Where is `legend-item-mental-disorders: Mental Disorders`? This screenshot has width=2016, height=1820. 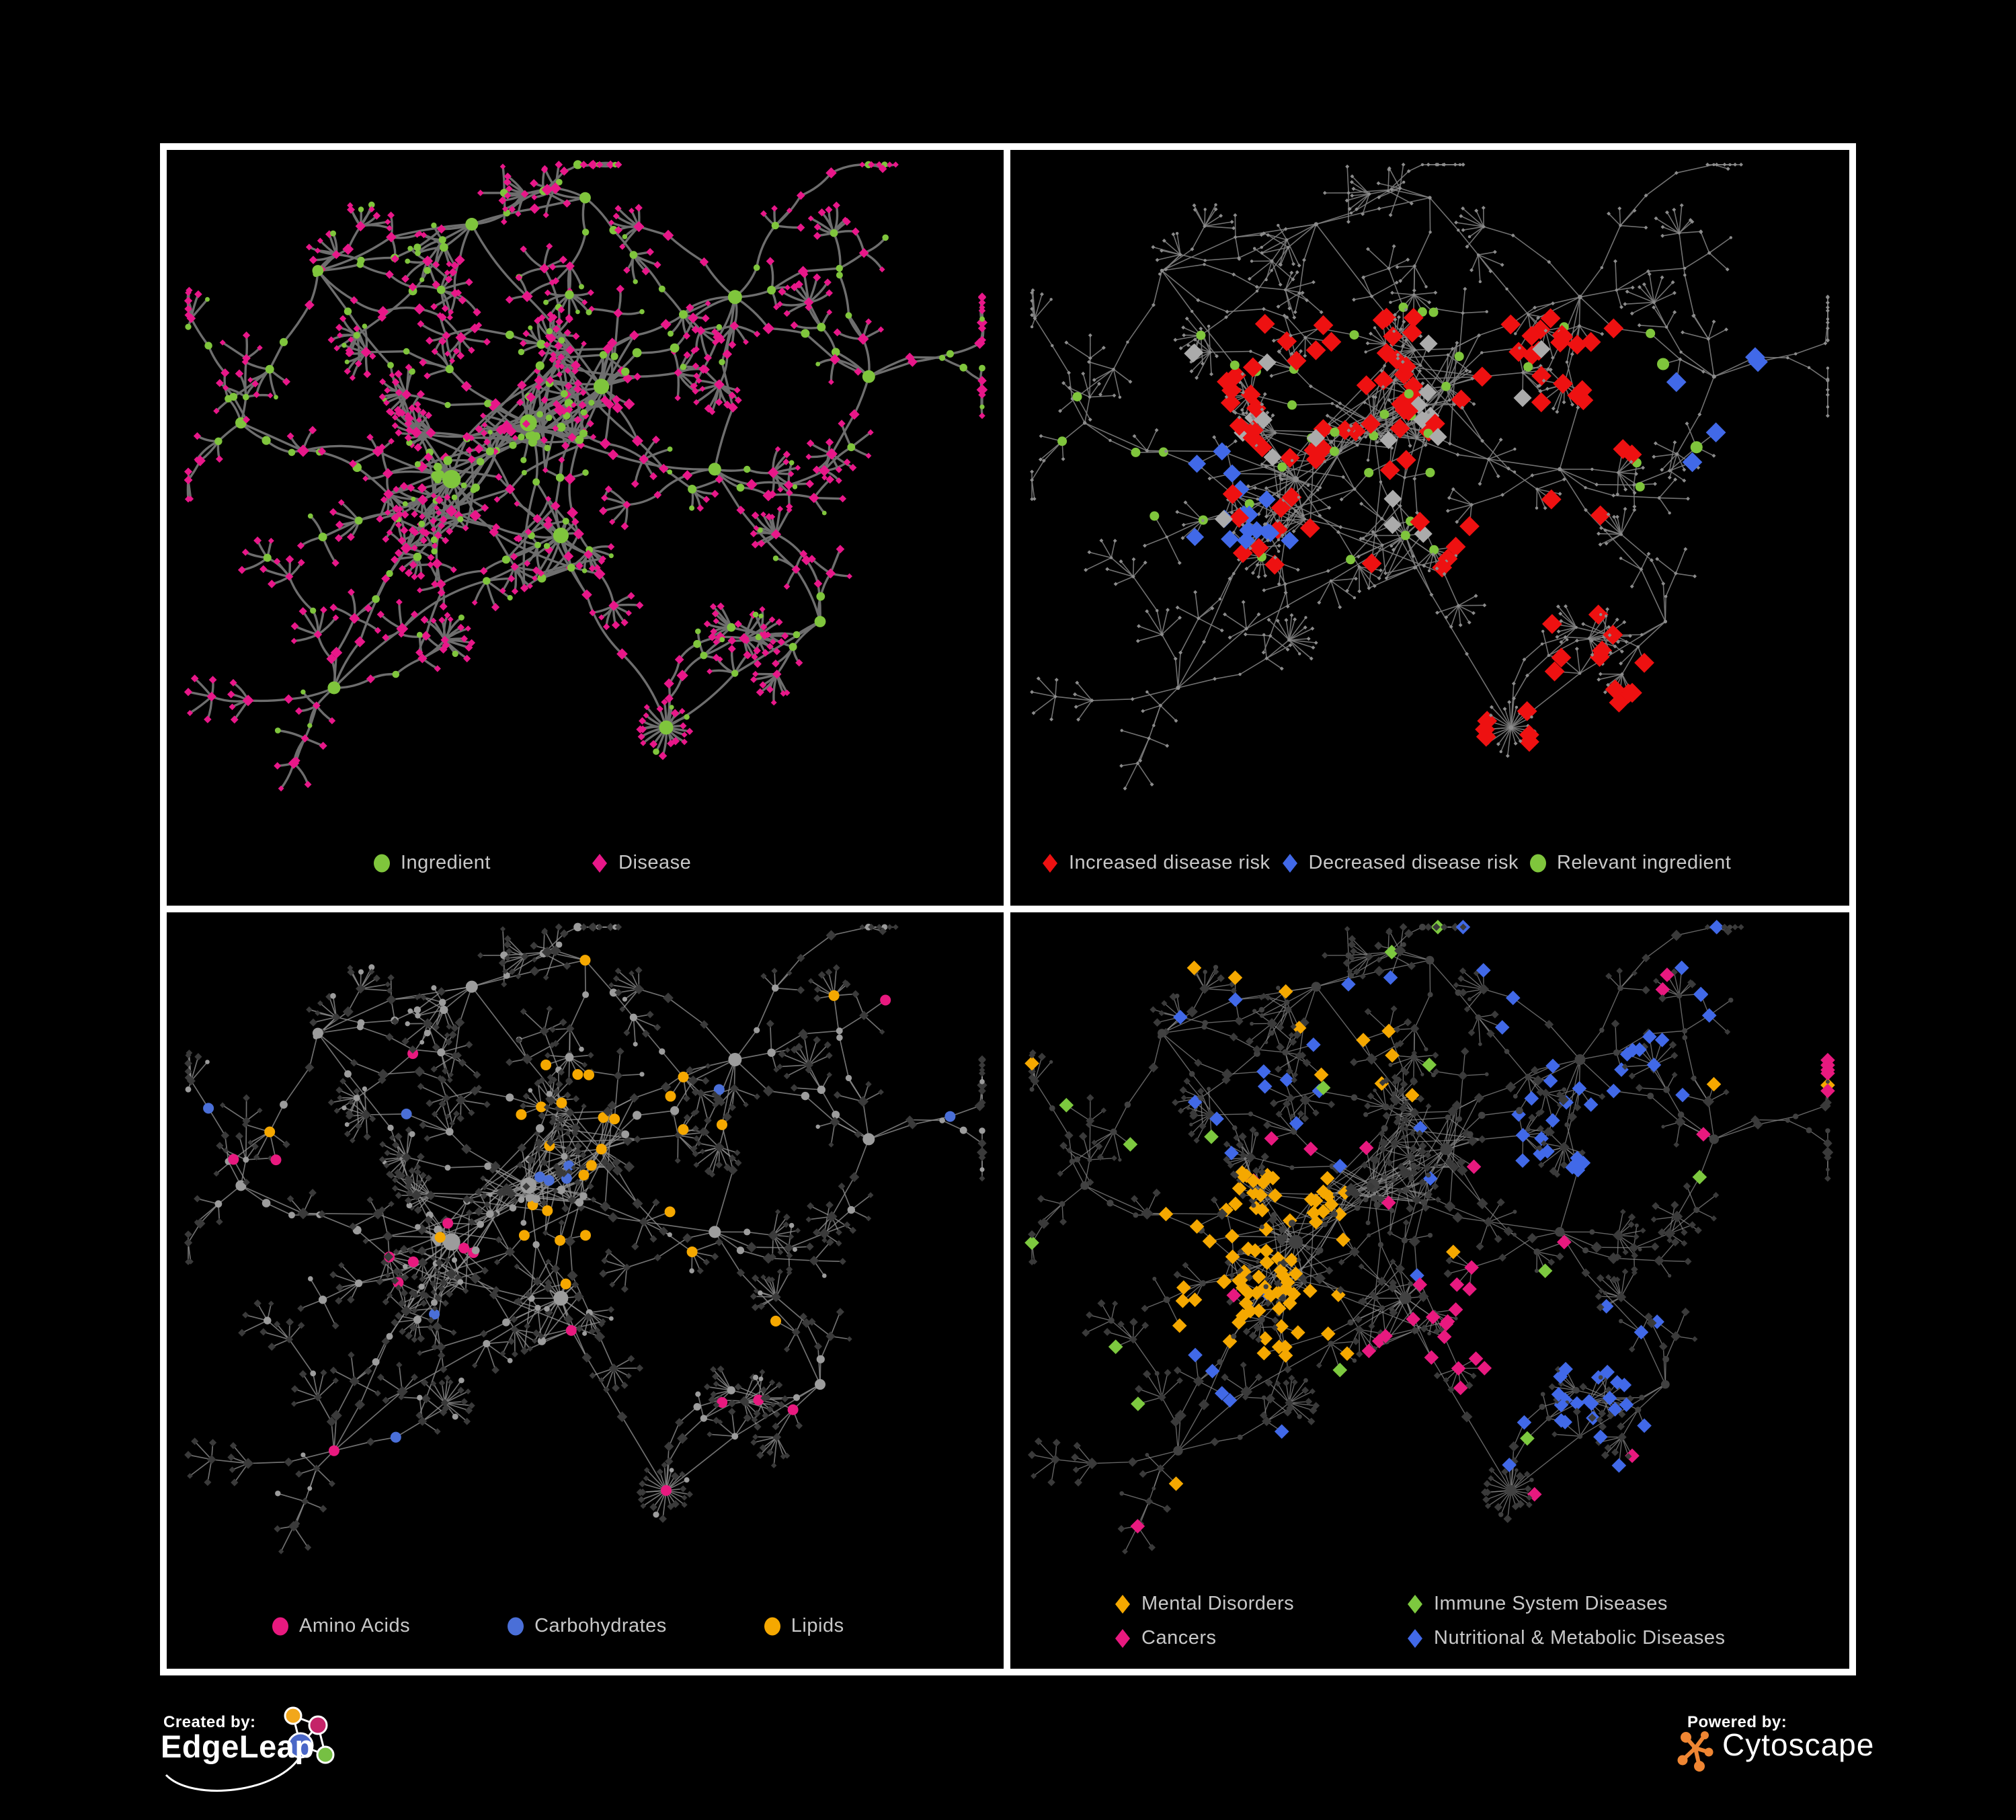 legend-item-mental-disorders: Mental Disorders is located at coordinates (1259, 1604).